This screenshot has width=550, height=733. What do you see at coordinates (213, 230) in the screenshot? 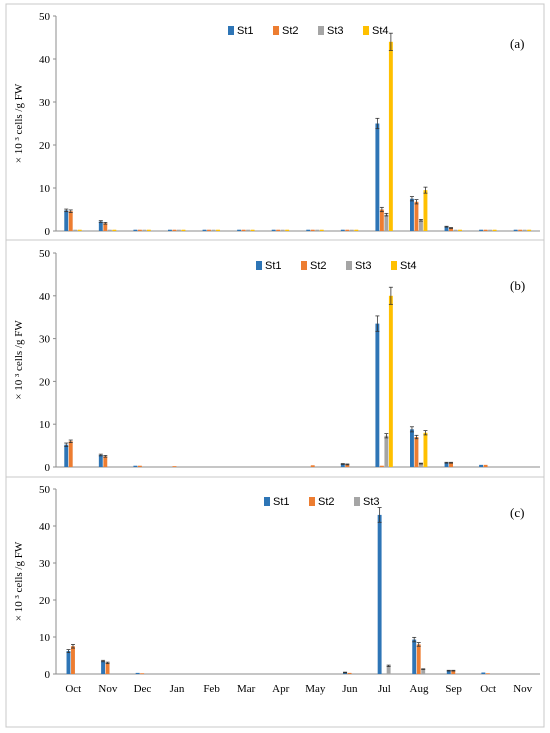
I see `bar-st3-feb` at bounding box center [213, 230].